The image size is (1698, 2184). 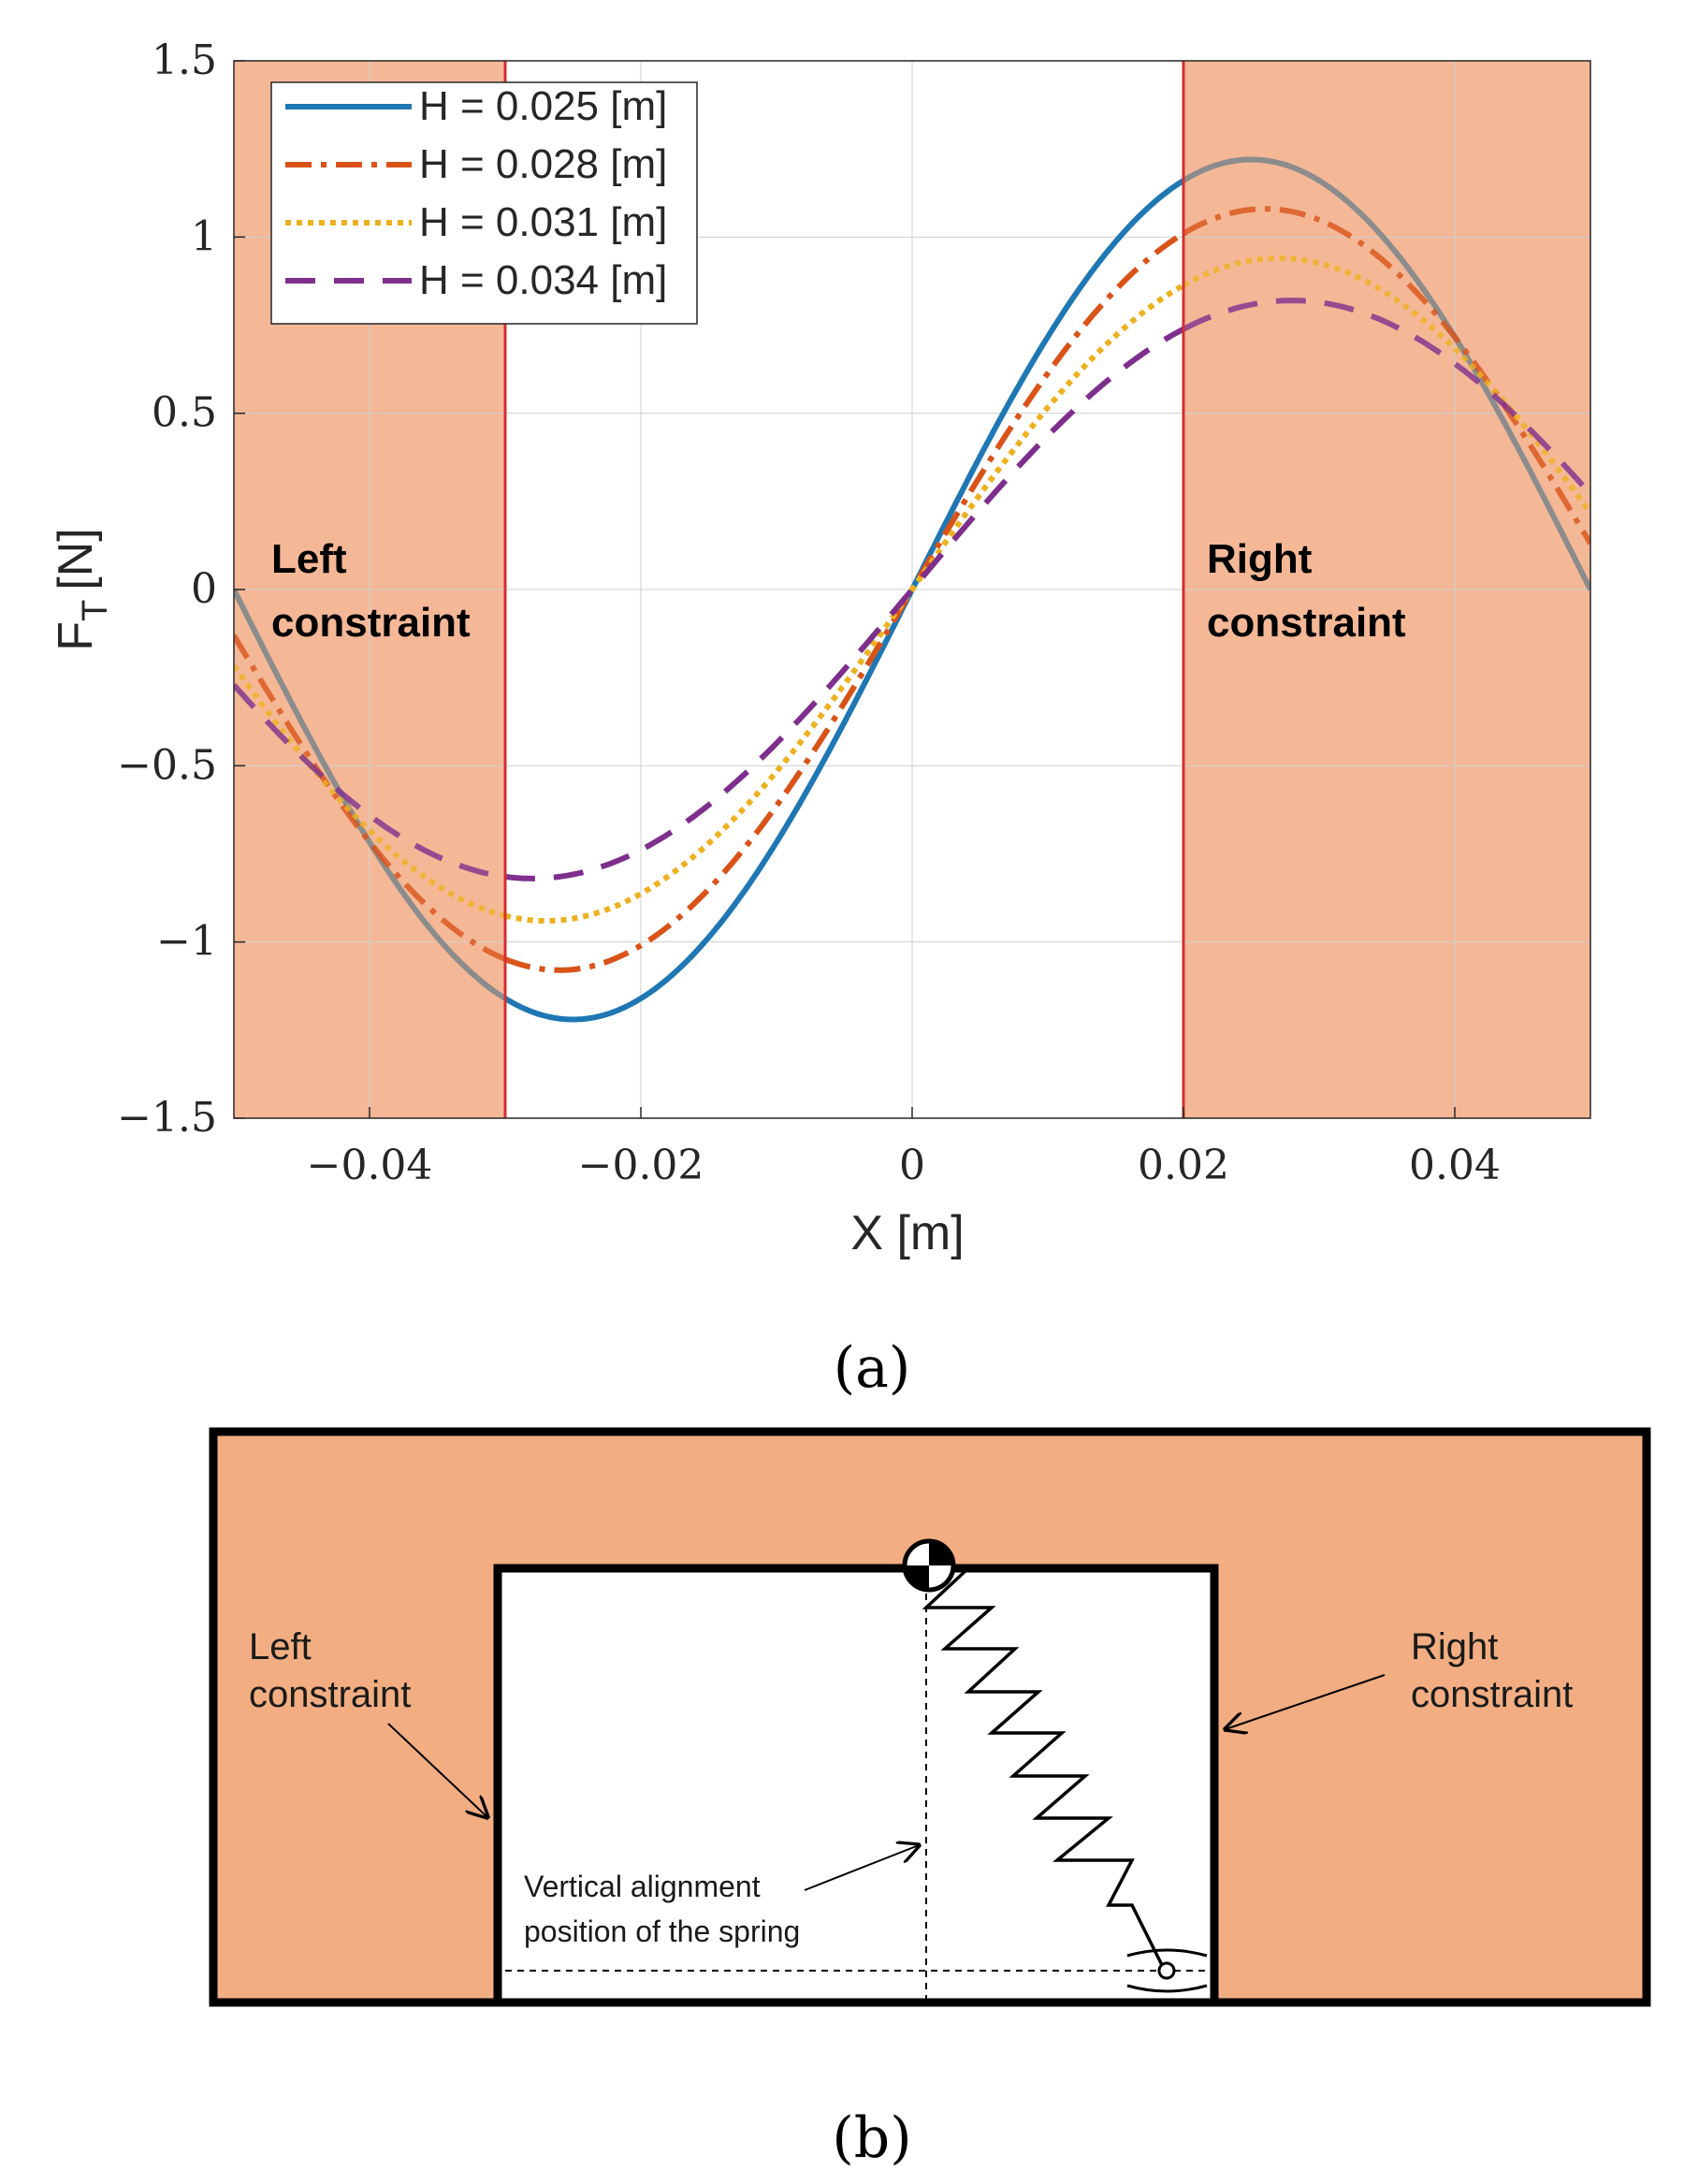 I want to click on alignment-note-line1: Vertical alignment, so click(x=642, y=1886).